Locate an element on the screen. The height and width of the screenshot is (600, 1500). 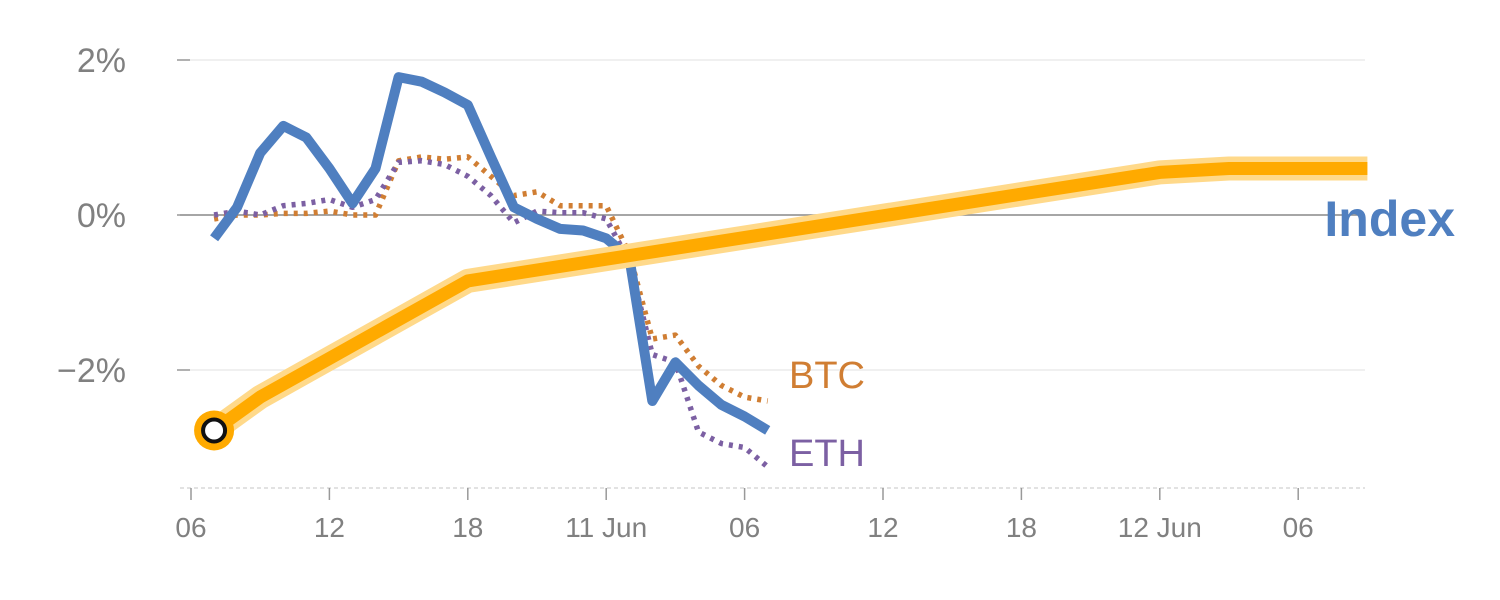
x-tick-label: 12 Jun is located at coordinates (1160, 527).